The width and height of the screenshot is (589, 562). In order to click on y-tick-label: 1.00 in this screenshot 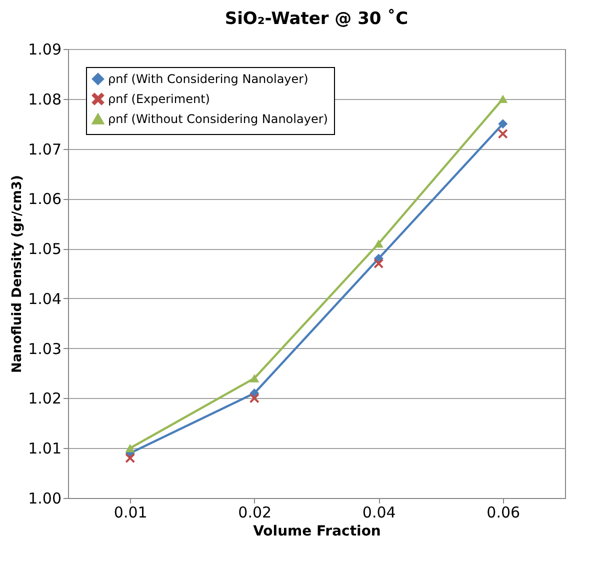, I will do `click(45, 499)`.